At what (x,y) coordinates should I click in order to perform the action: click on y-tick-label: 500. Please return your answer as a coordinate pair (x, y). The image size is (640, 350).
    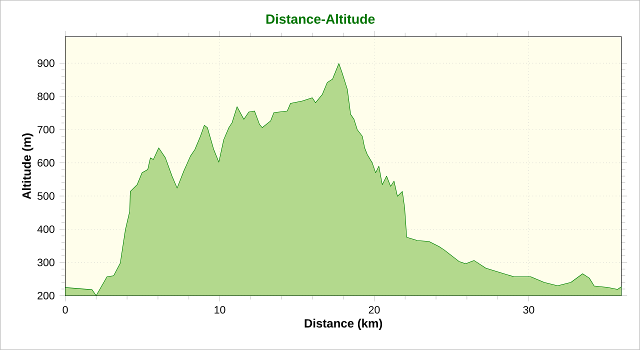
    Looking at the image, I should click on (45, 196).